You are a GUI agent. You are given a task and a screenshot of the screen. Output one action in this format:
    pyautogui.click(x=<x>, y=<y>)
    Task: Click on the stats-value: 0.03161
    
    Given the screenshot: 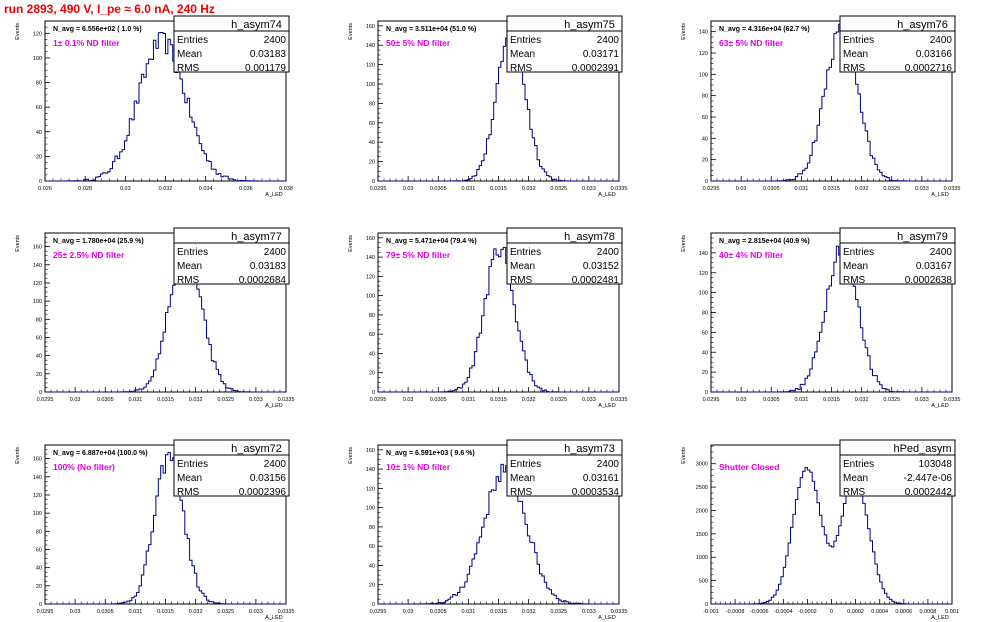 What is the action you would take?
    pyautogui.click(x=601, y=478)
    